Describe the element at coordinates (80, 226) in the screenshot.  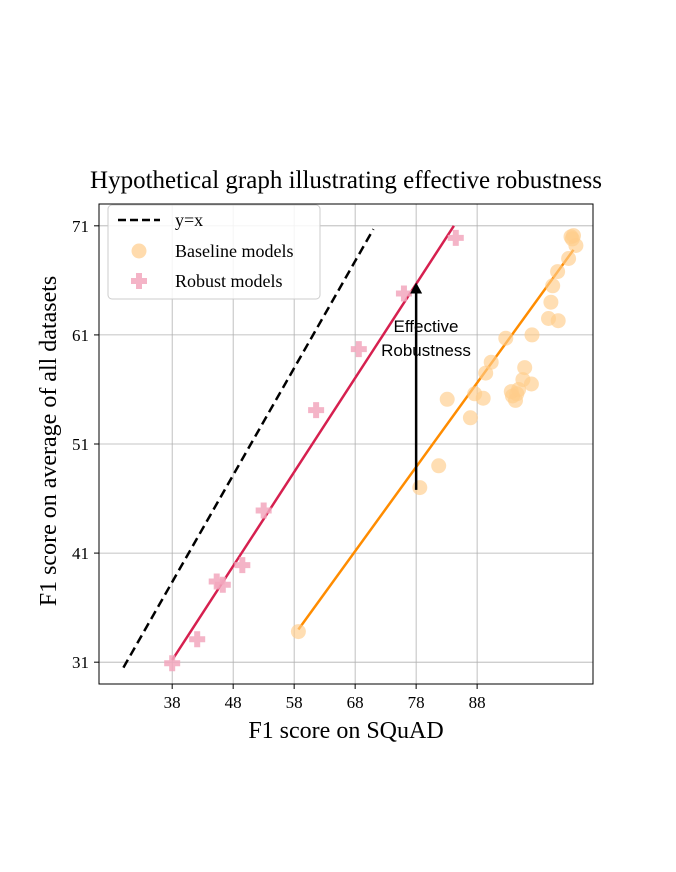
I see `y-tick-label: 71` at that location.